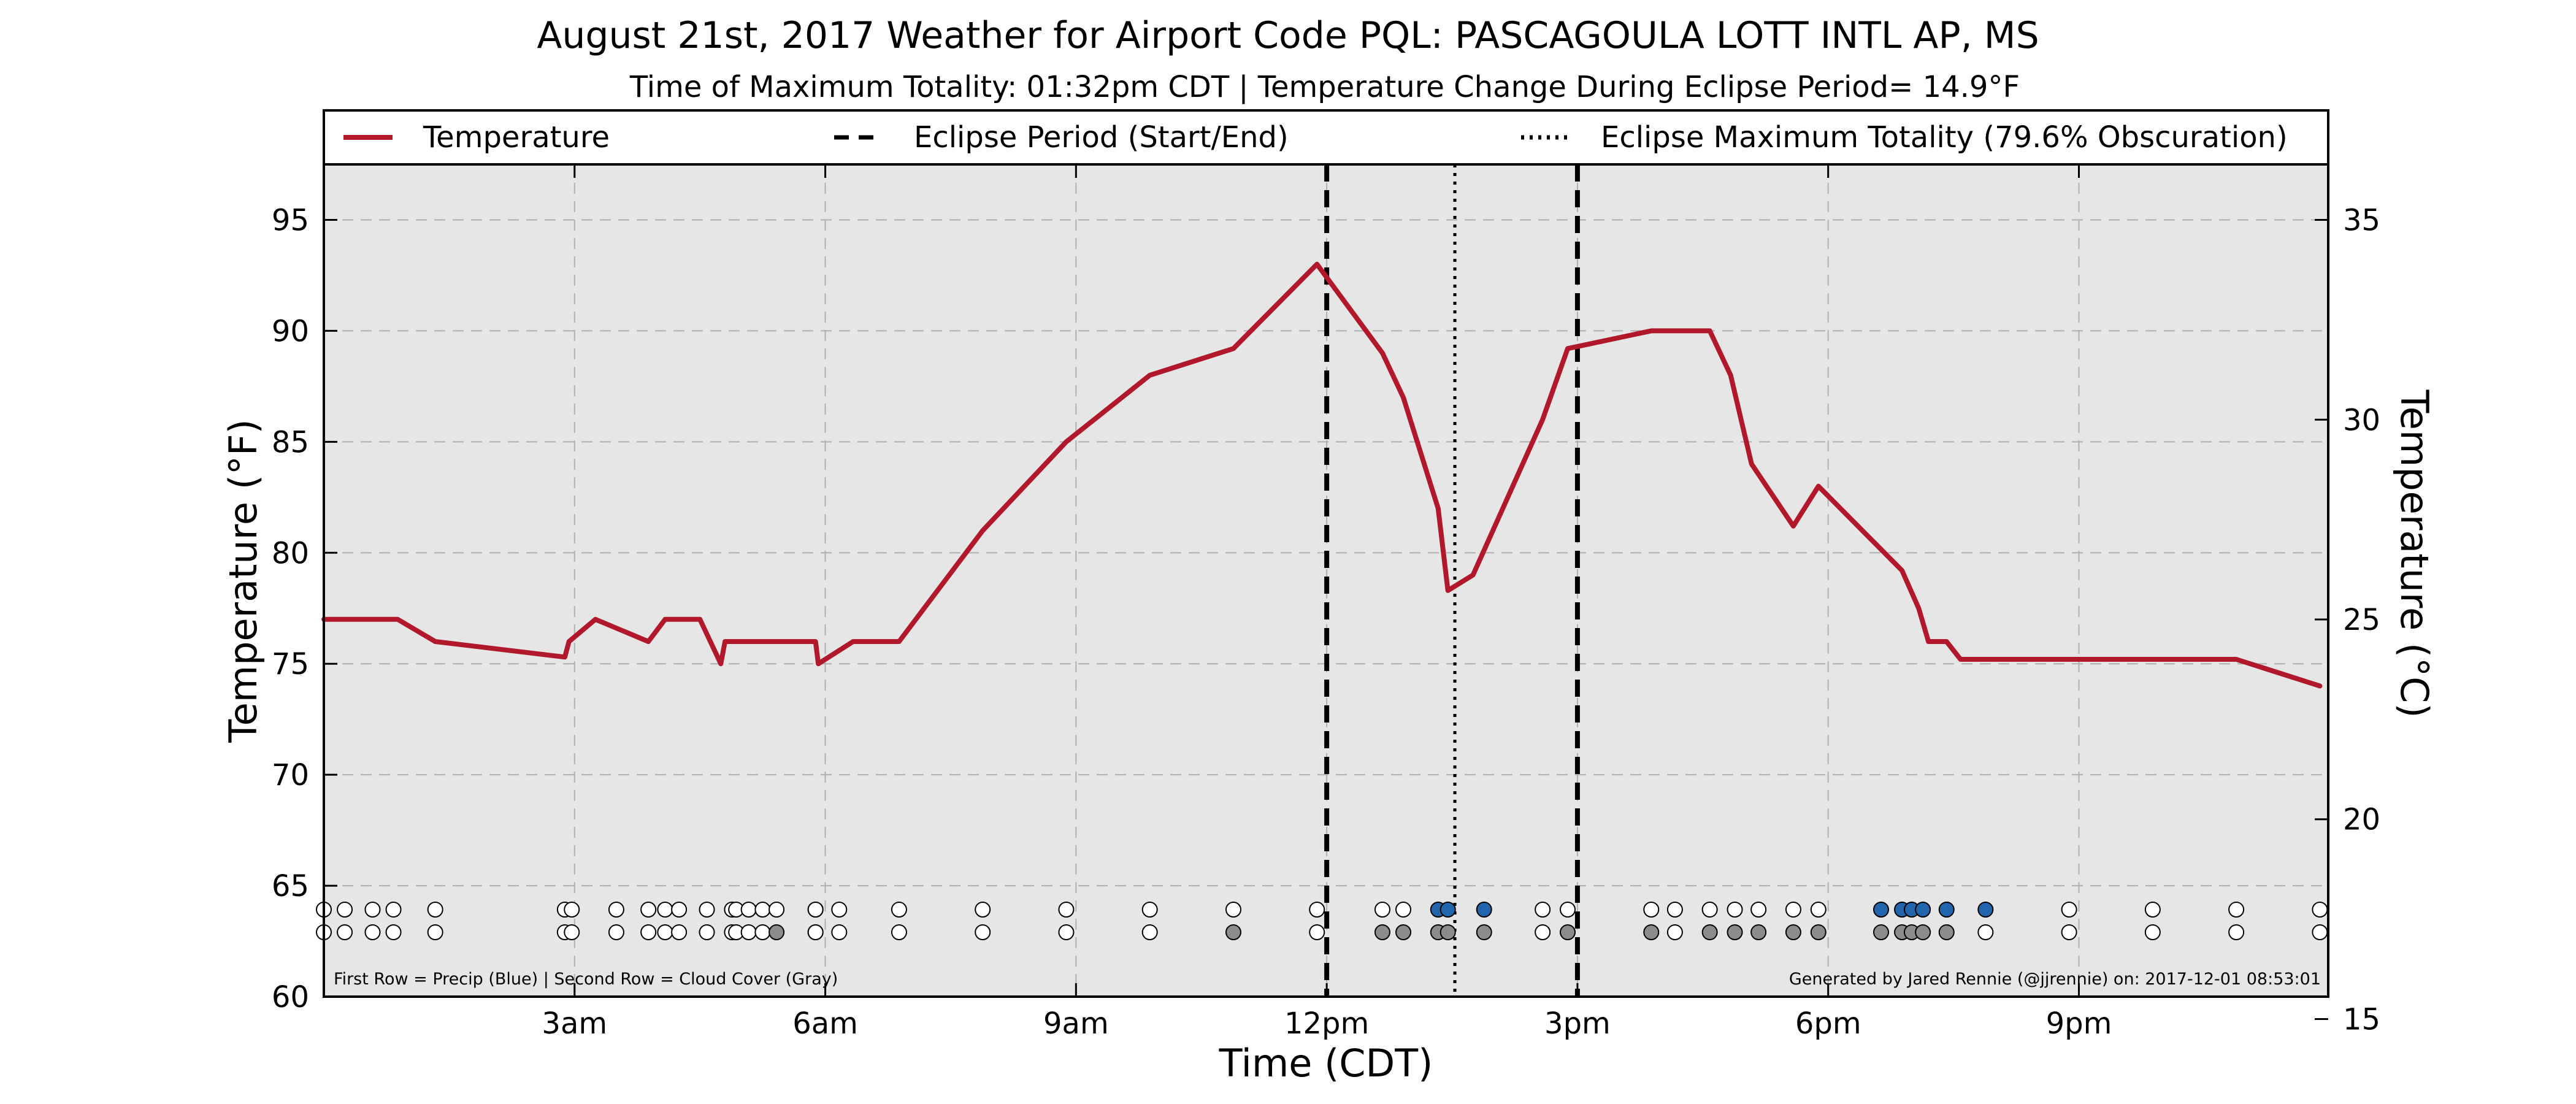 This screenshot has width=2576, height=1104. What do you see at coordinates (290, 886) in the screenshot?
I see `y-tick-label: 65` at bounding box center [290, 886].